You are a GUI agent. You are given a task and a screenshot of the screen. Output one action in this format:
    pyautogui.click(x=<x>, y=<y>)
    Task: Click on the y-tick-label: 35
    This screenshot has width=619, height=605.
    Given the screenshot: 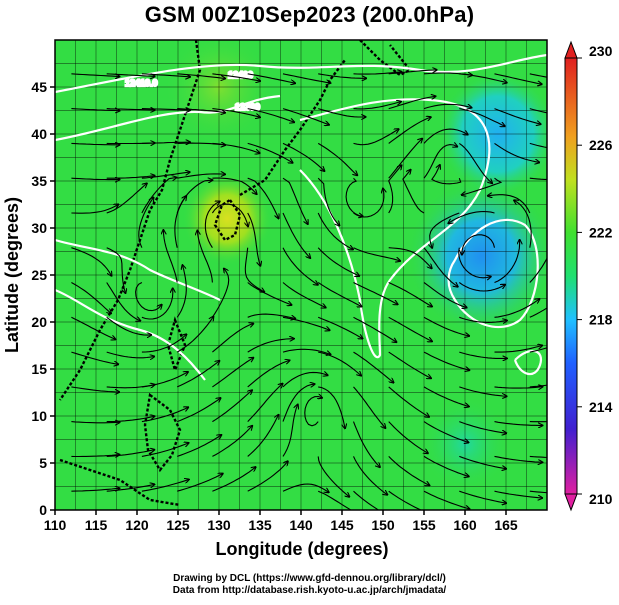 What is the action you would take?
    pyautogui.click(x=39, y=181)
    